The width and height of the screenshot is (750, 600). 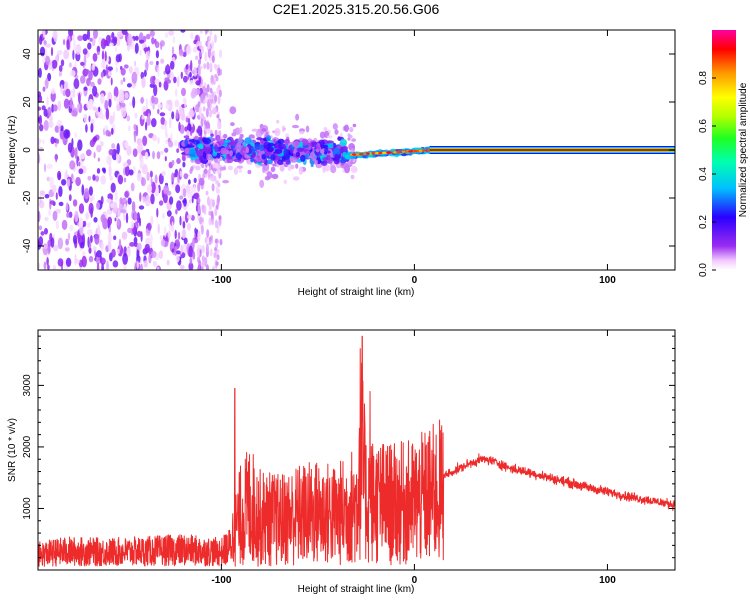 I want to click on colorbar-tick-label: 0.2, so click(x=703, y=222).